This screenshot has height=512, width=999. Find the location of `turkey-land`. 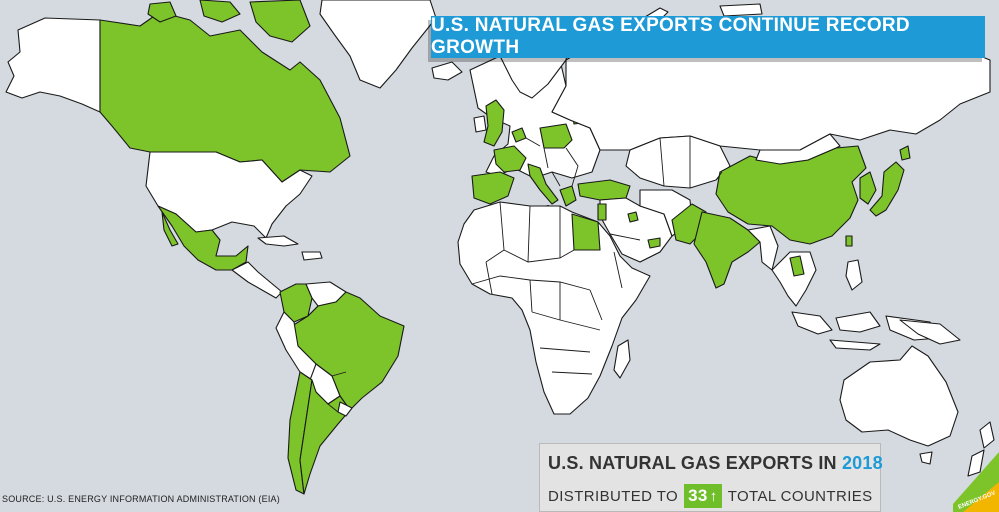

turkey-land is located at coordinates (604, 190).